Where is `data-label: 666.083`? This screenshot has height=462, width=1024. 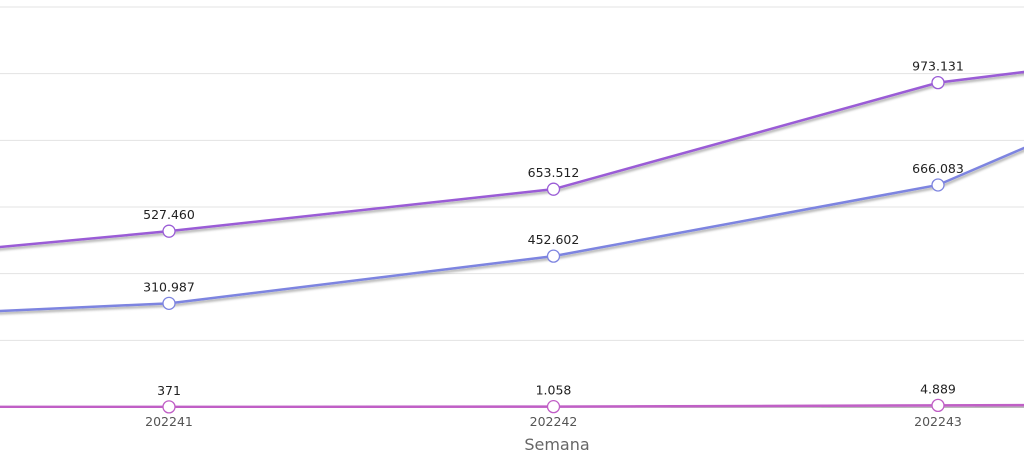
data-label: 666.083 is located at coordinates (938, 168).